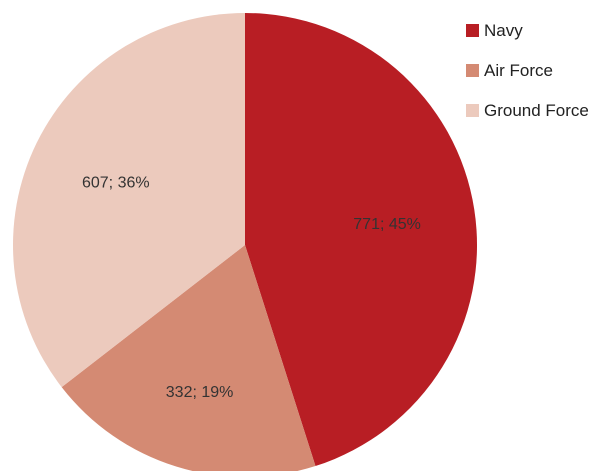  I want to click on legend-swatch-ground-force, so click(472, 110).